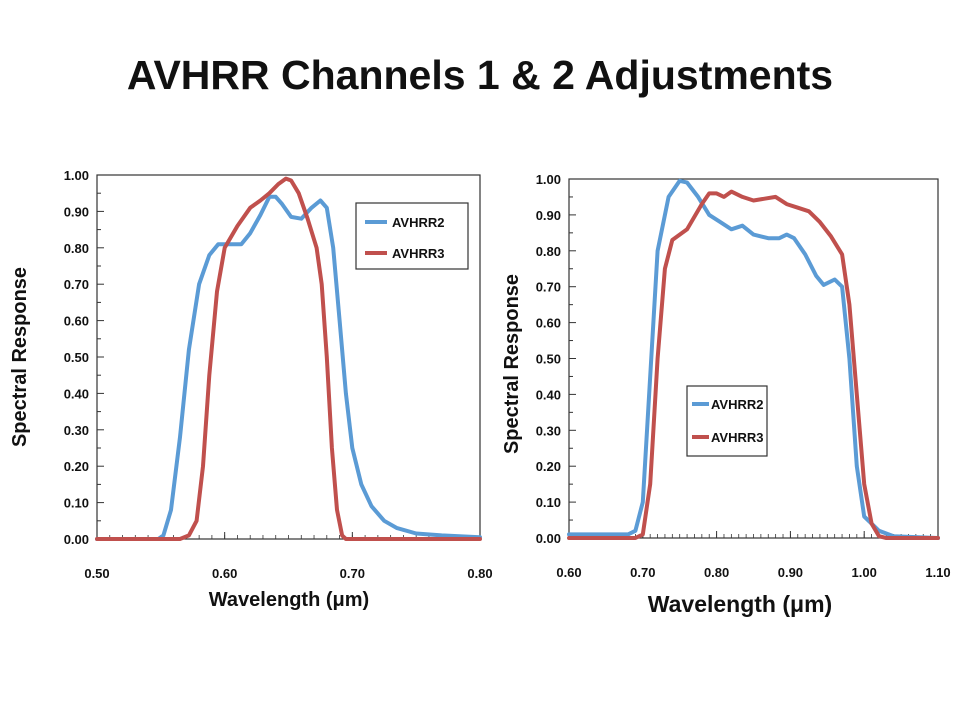  I want to click on x-tick-label: 1.00, so click(864, 572).